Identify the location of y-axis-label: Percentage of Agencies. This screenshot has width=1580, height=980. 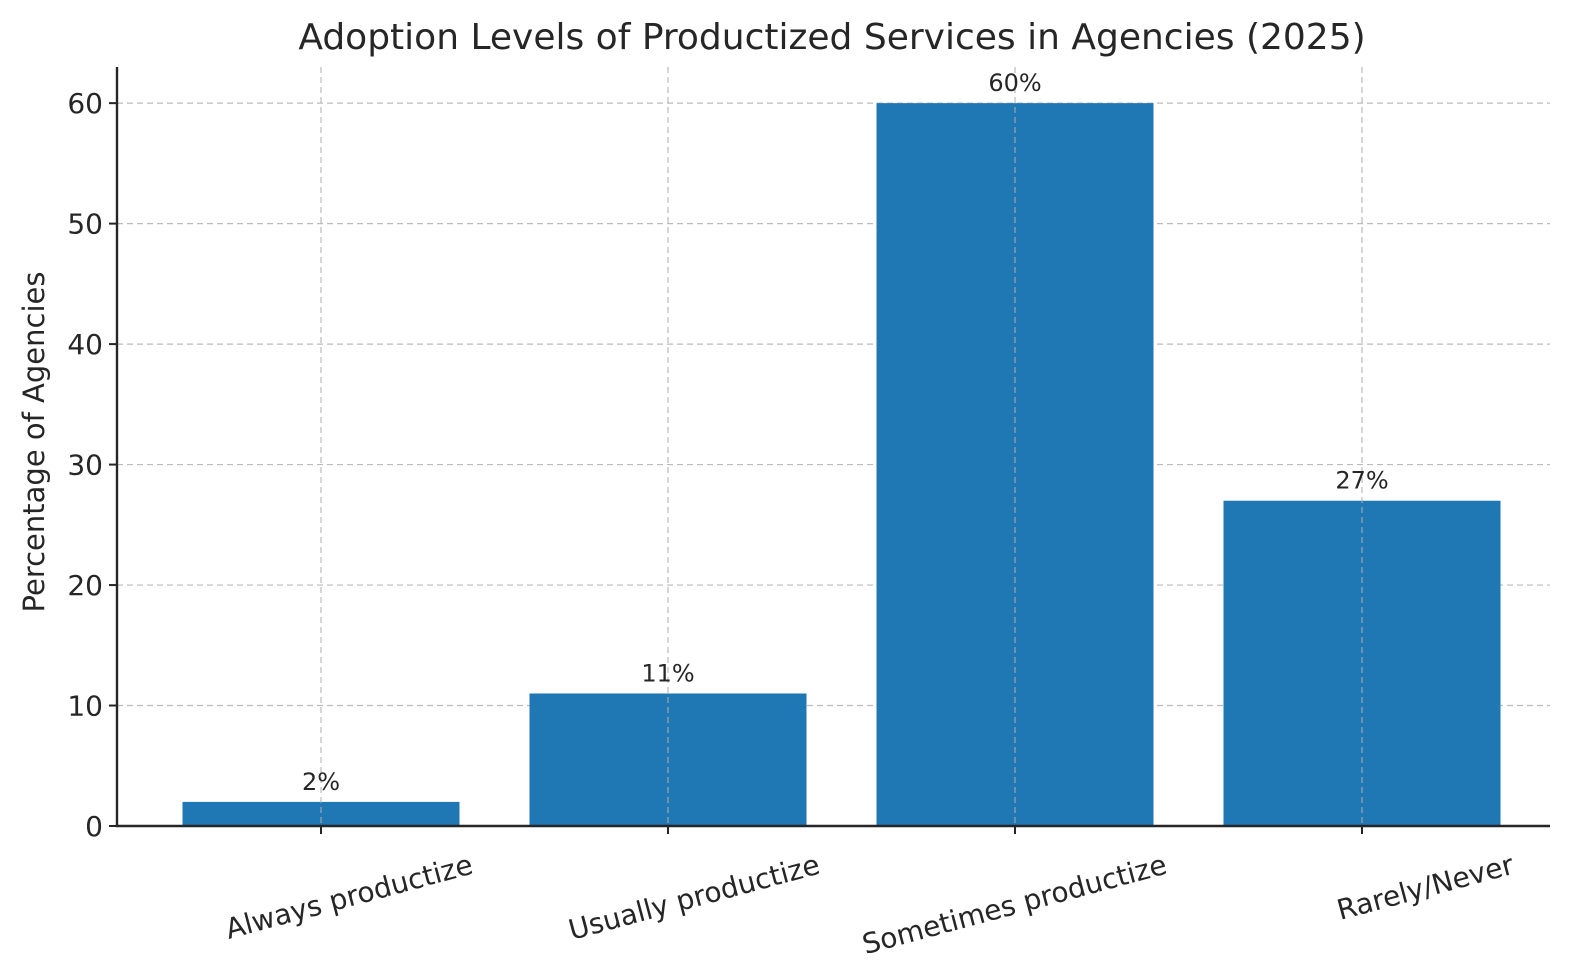
(34, 442).